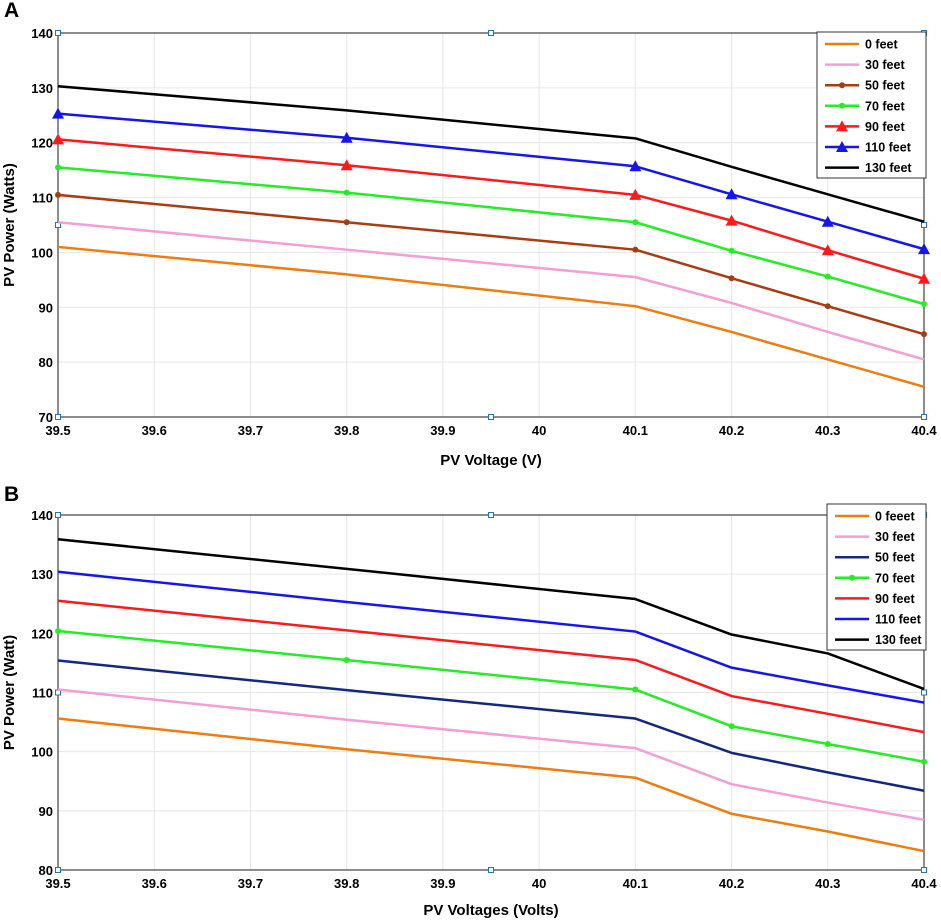 The height and width of the screenshot is (921, 941). I want to click on y-tick-label: 80, so click(46, 870).